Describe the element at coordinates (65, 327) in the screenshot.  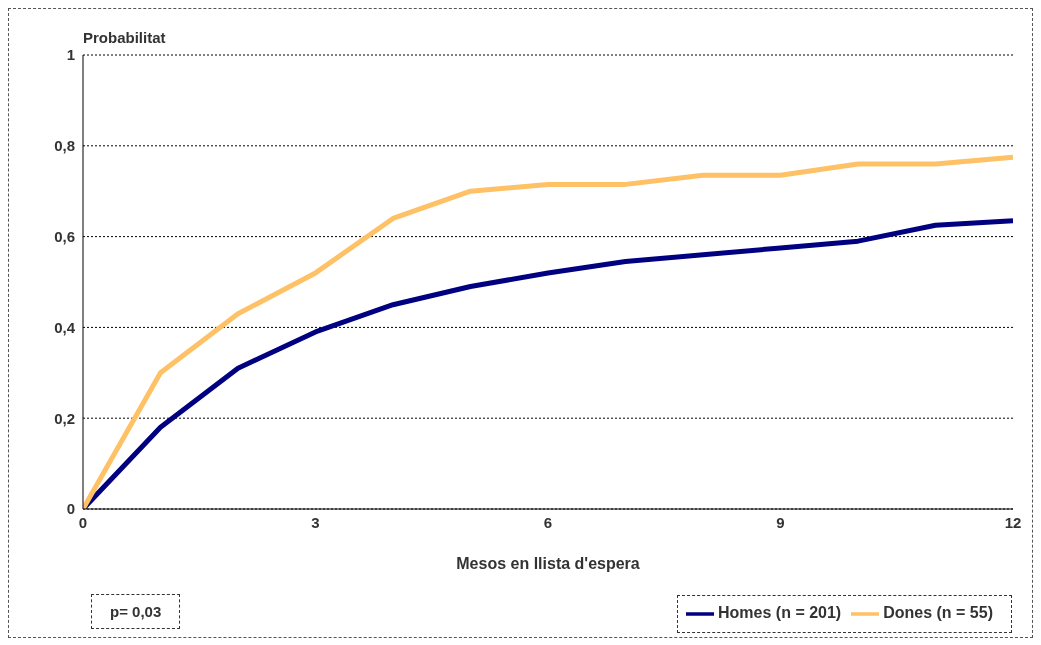
I see `y-tick-label: 0,4` at that location.